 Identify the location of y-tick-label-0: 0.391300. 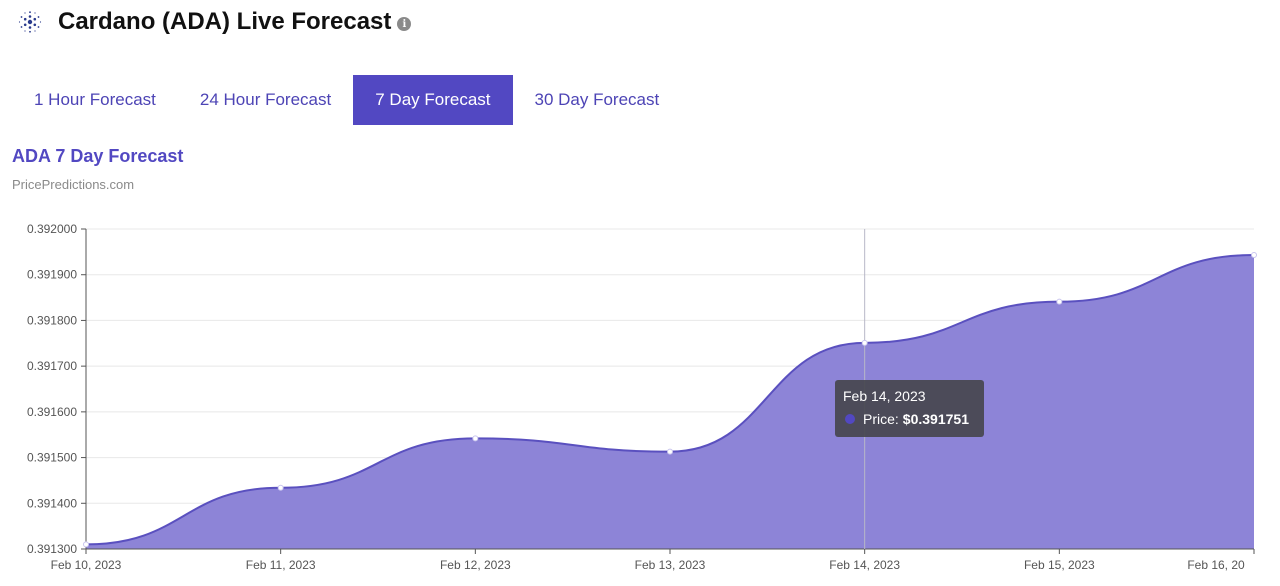
(52, 549).